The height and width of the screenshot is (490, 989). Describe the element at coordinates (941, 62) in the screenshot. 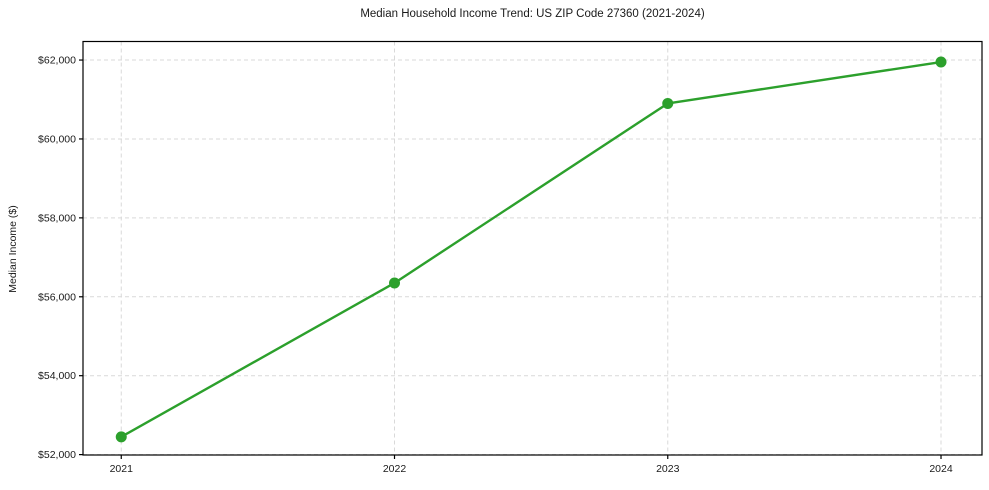

I see `data-point-marker-2024` at that location.